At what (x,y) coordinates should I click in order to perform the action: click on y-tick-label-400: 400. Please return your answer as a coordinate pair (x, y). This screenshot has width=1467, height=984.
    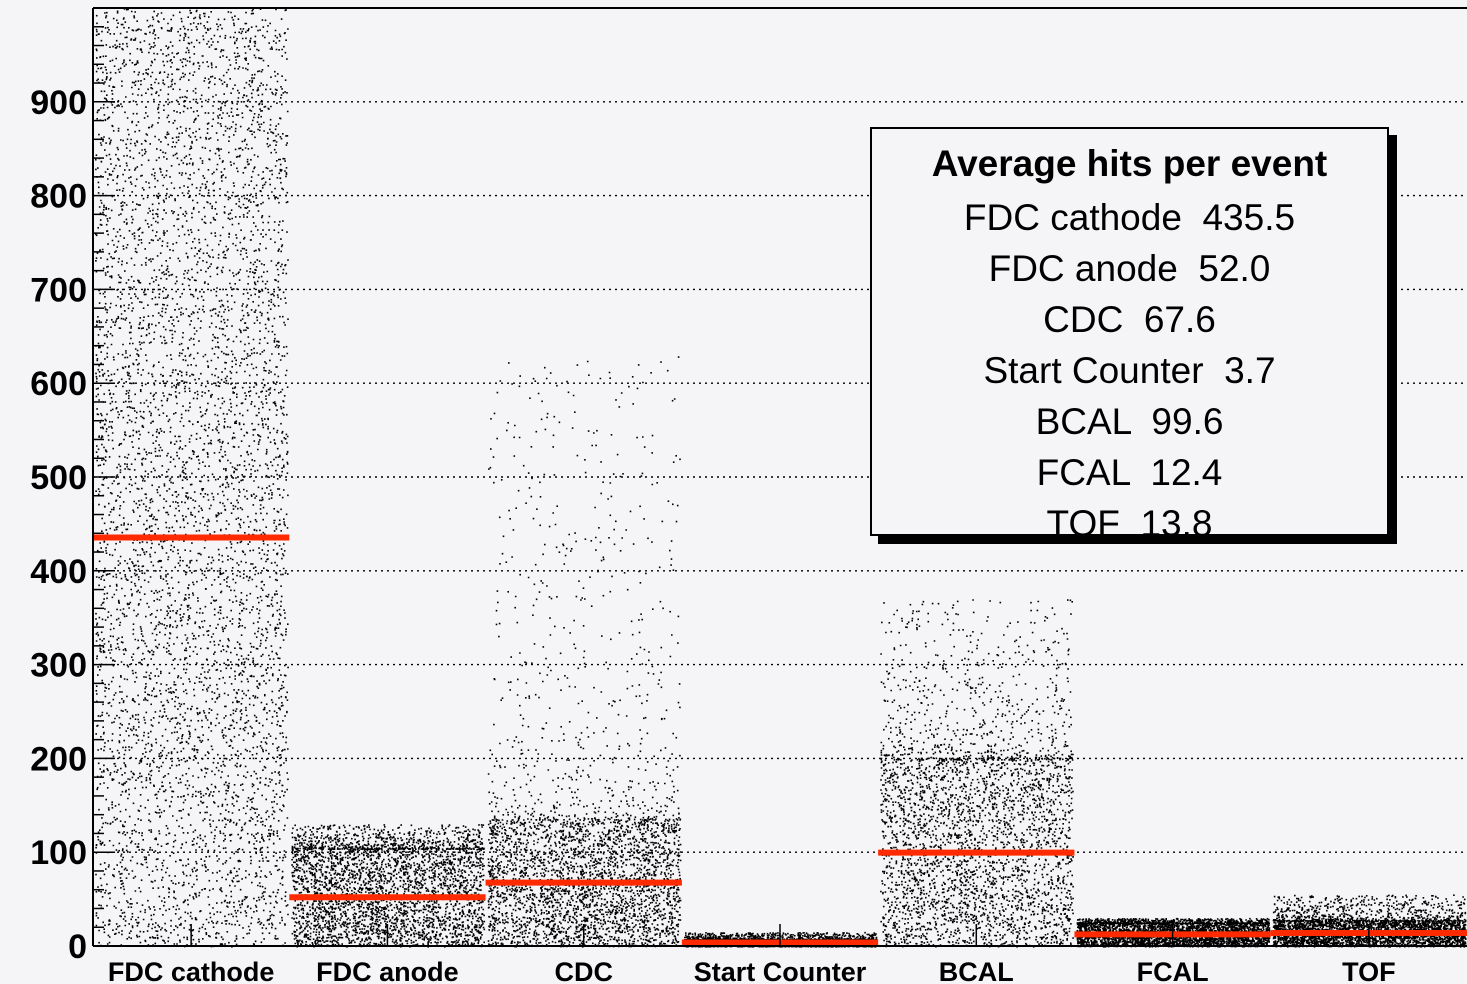
    Looking at the image, I should click on (58, 572).